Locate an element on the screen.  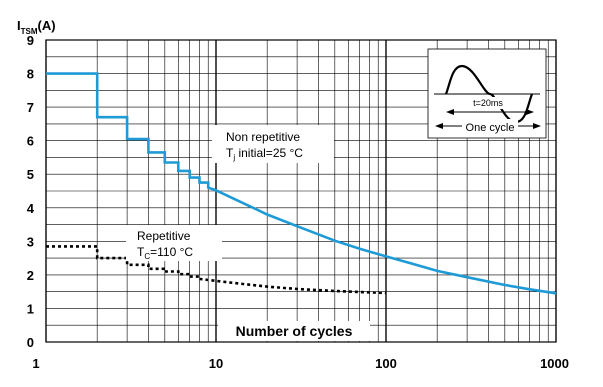
non-repetitive-cond-prefix: T is located at coordinates (230, 153).